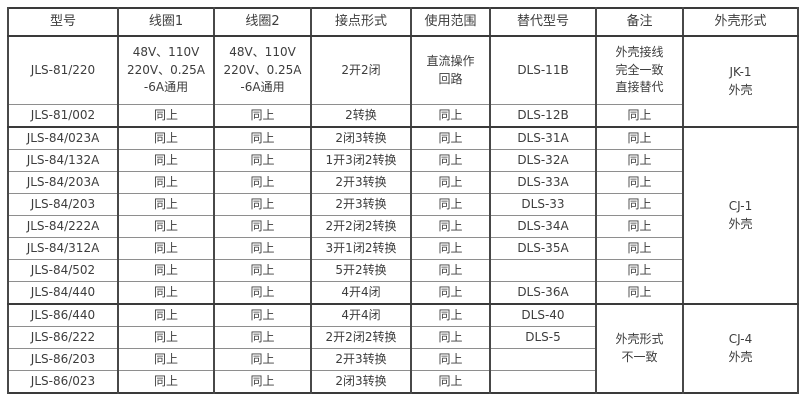  I want to click on cell-model: JLS-84/203, so click(63, 204).